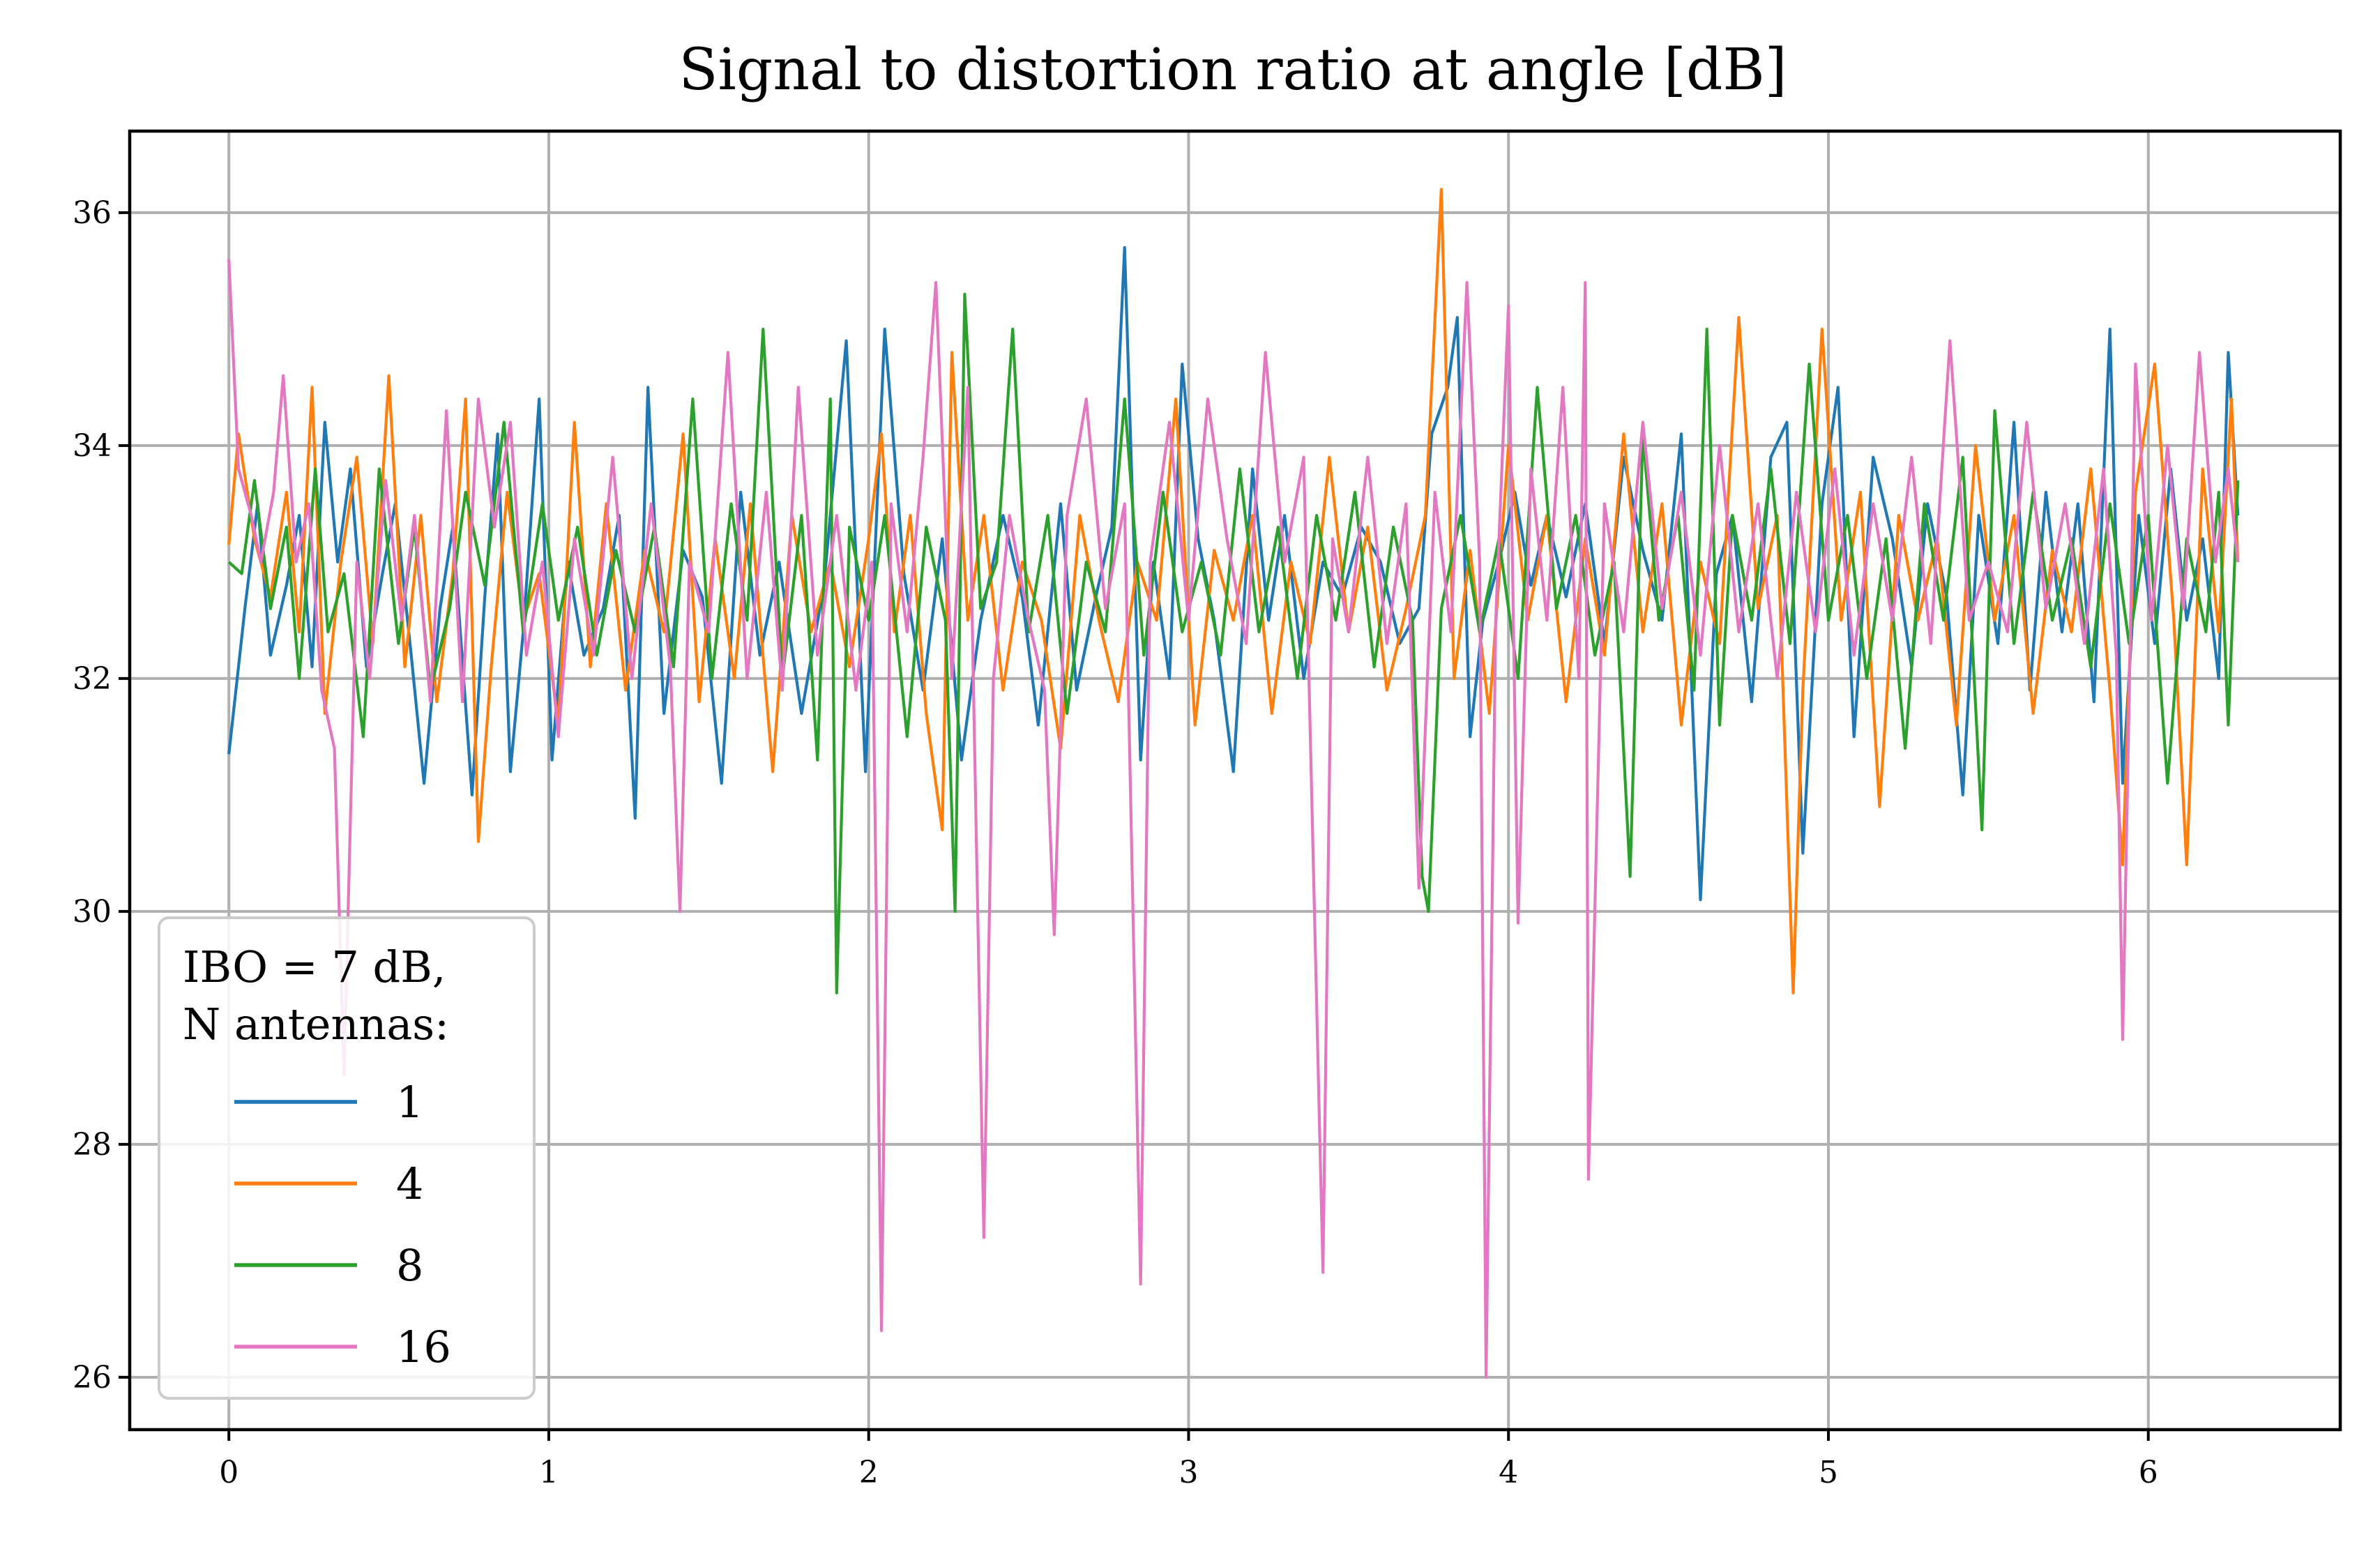 The width and height of the screenshot is (2380, 1551). What do you see at coordinates (314, 967) in the screenshot?
I see `legend-title-line-1: IBO = 7 dB,` at bounding box center [314, 967].